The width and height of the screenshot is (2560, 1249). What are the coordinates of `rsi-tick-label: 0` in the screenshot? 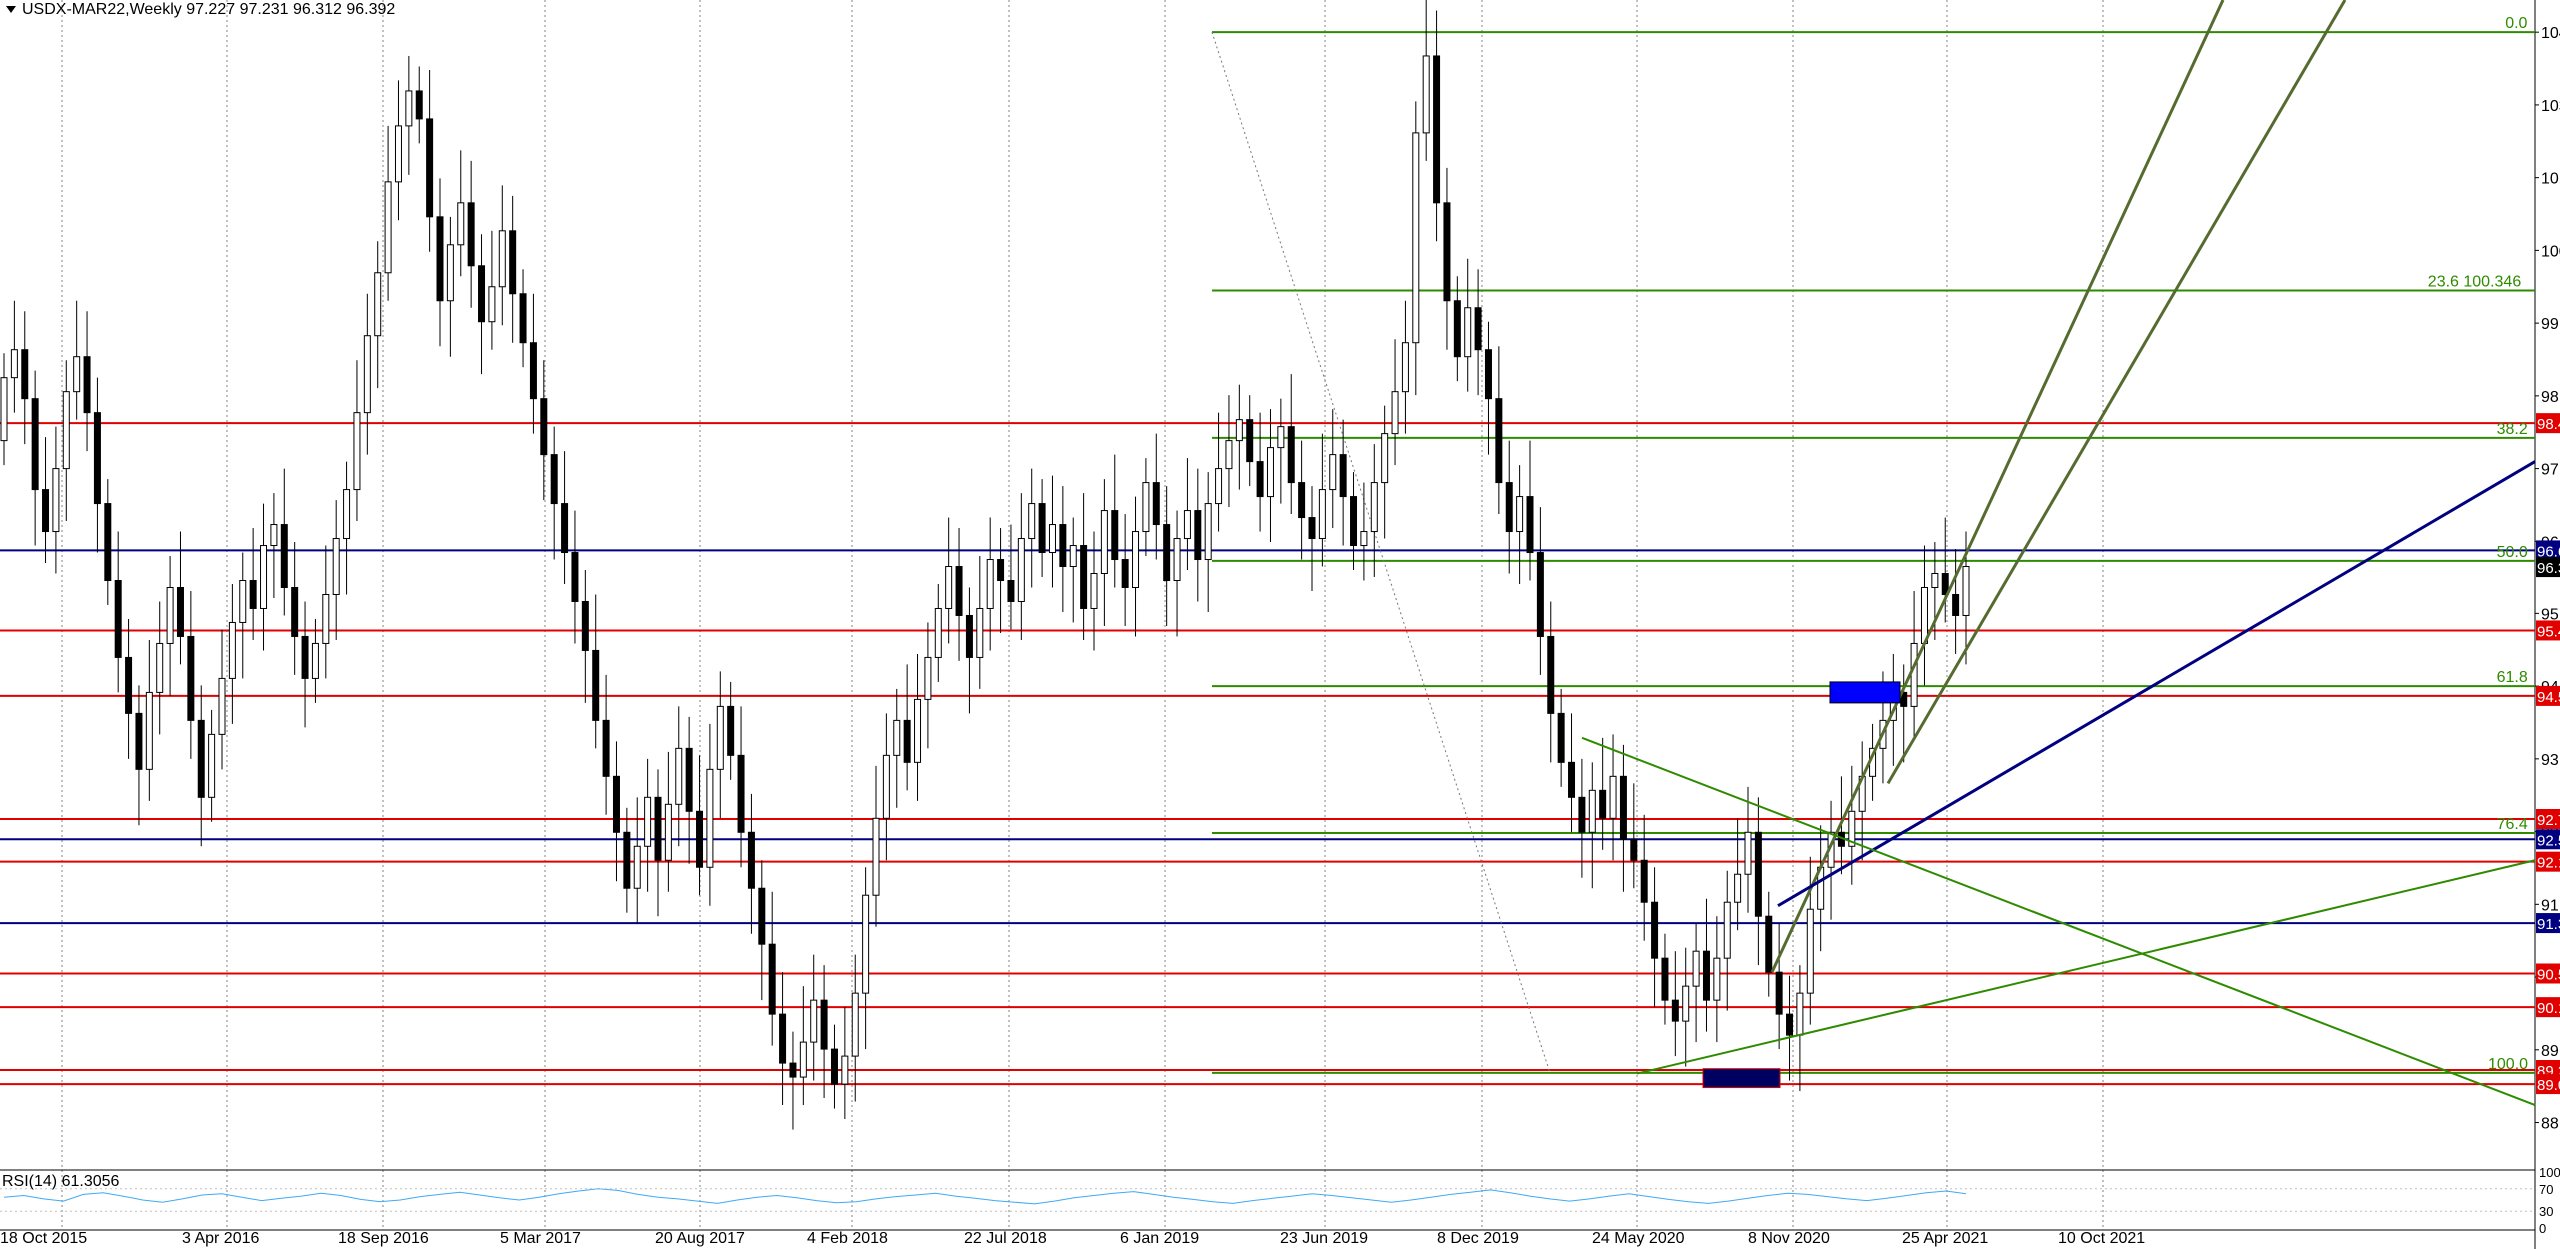 It's located at (2542, 1228).